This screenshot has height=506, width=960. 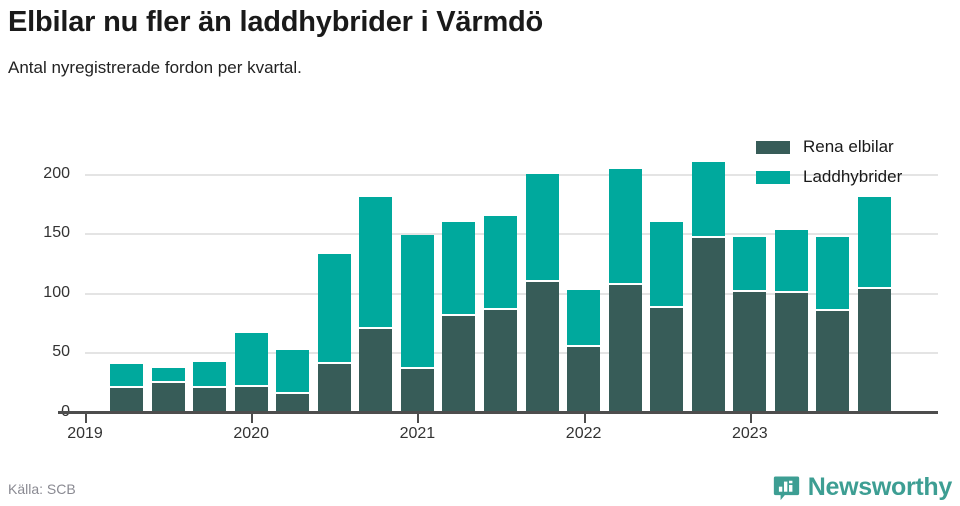 What do you see at coordinates (155, 67) in the screenshot?
I see `chart-subtitle: Antal nyregistrerade fordon per kvartal.` at bounding box center [155, 67].